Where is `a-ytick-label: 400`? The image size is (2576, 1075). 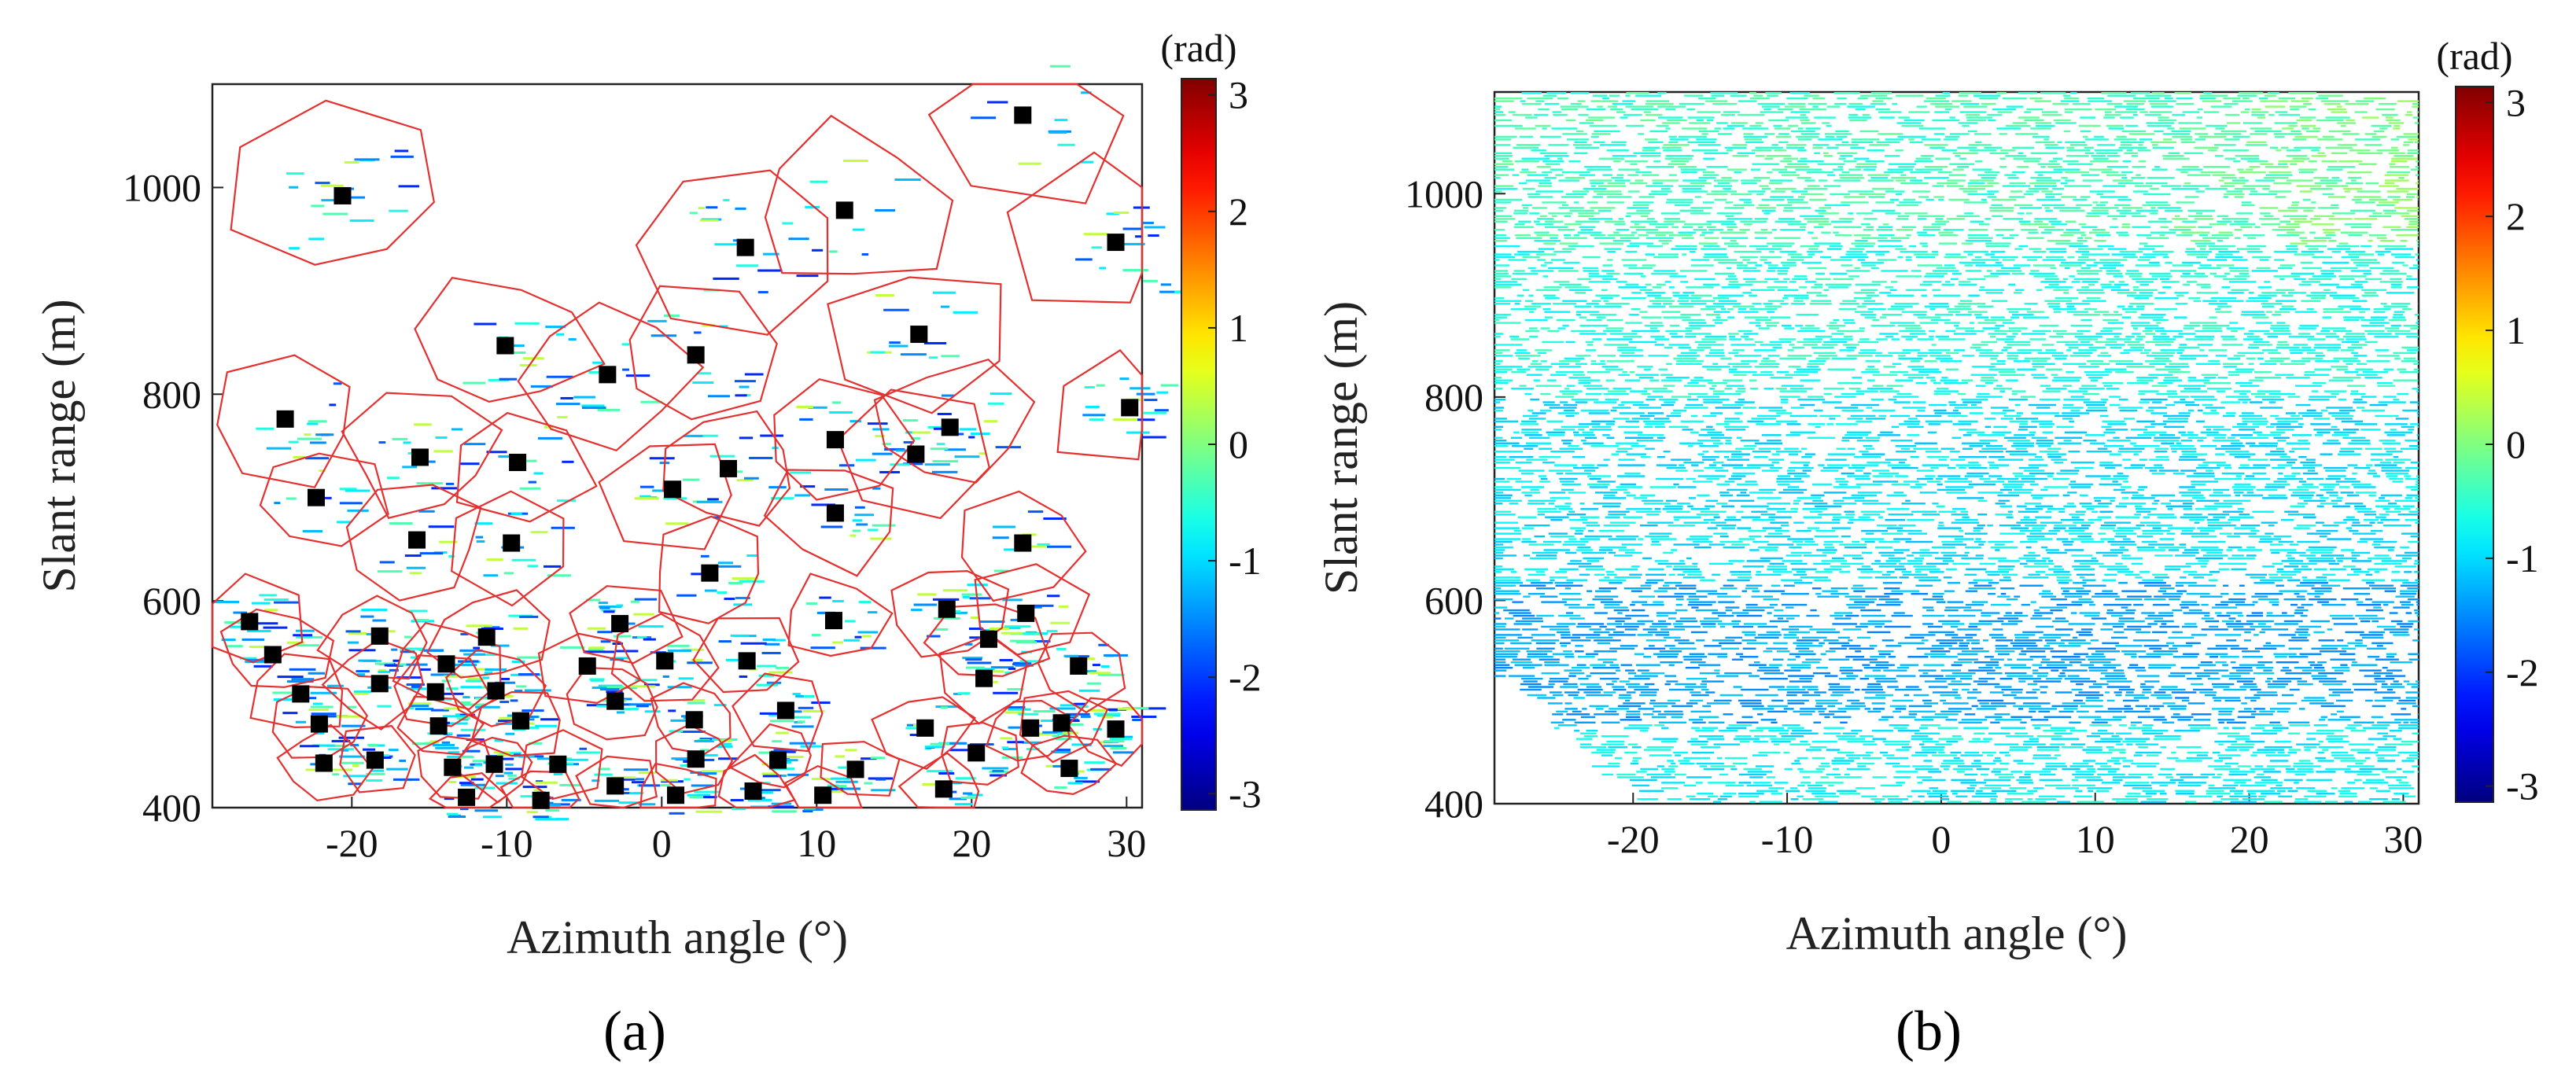 a-ytick-label: 400 is located at coordinates (171, 808).